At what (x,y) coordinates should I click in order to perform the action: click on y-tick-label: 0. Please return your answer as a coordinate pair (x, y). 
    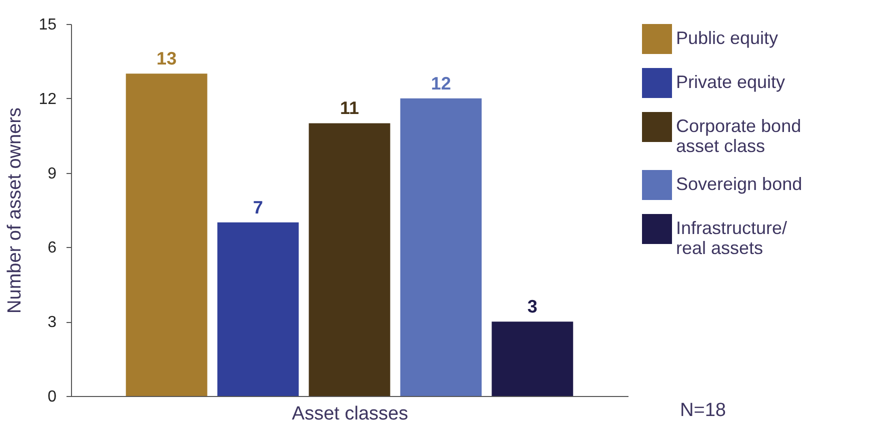
    Looking at the image, I should click on (52, 397).